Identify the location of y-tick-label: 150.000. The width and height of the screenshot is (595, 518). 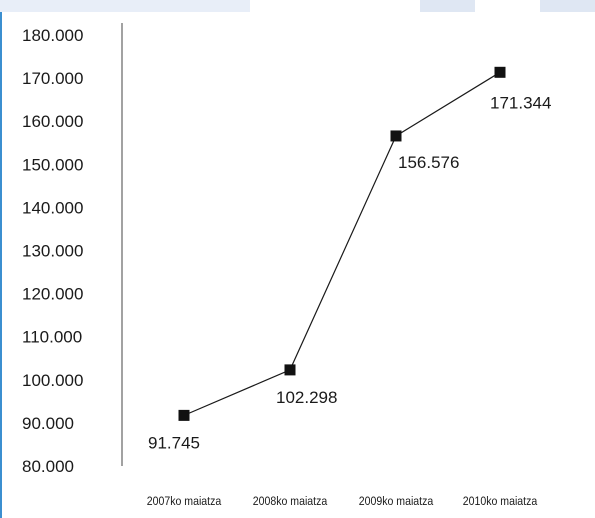
(52, 164).